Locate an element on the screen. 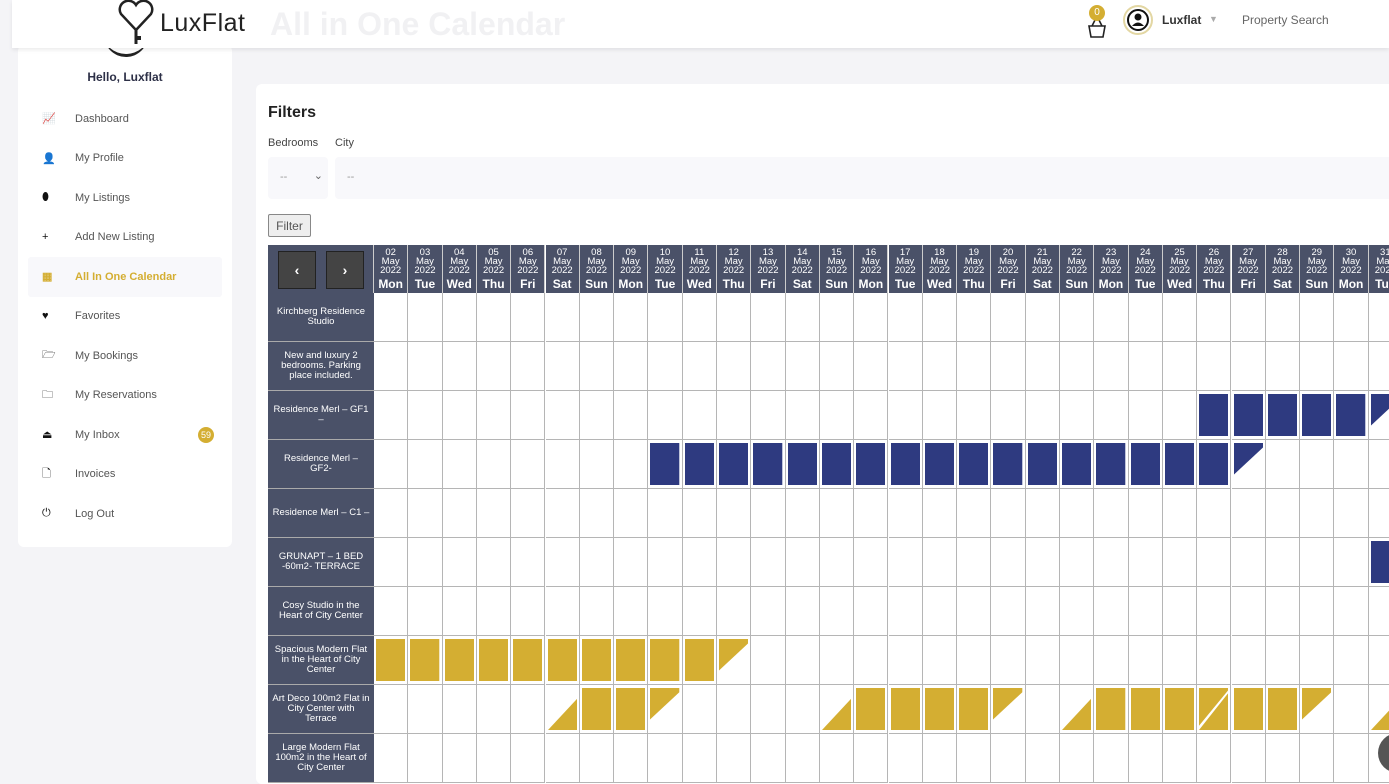 Image resolution: width=1389 pixels, height=784 pixels. bedrooms-select: -- ⌄ is located at coordinates (298, 178).